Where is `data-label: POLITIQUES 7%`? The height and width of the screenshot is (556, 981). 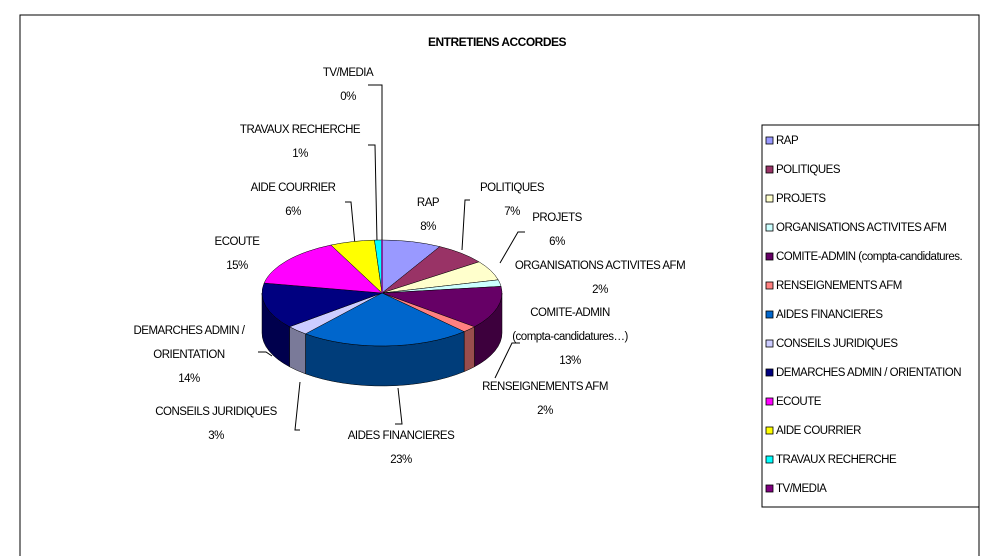
data-label: POLITIQUES 7% is located at coordinates (512, 200).